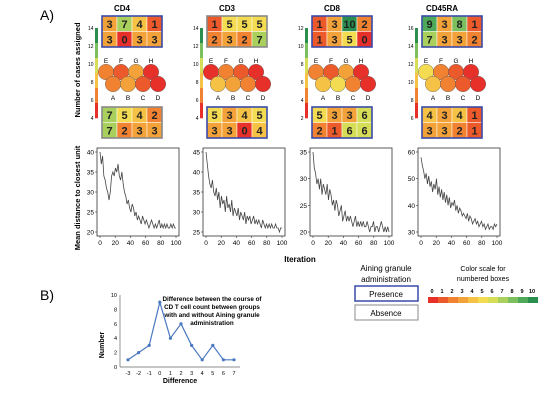 The image size is (539, 400). I want to click on circle-bottom-label: A, so click(113, 98).